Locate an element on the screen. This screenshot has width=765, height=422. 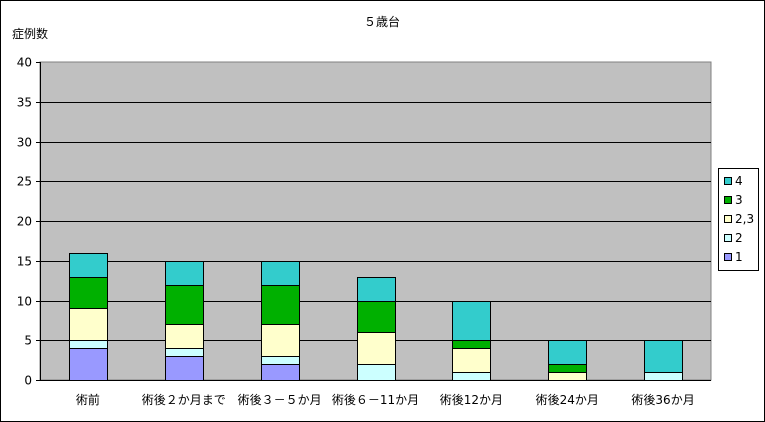
x-tick-label: 術後12か月 is located at coordinates (471, 400).